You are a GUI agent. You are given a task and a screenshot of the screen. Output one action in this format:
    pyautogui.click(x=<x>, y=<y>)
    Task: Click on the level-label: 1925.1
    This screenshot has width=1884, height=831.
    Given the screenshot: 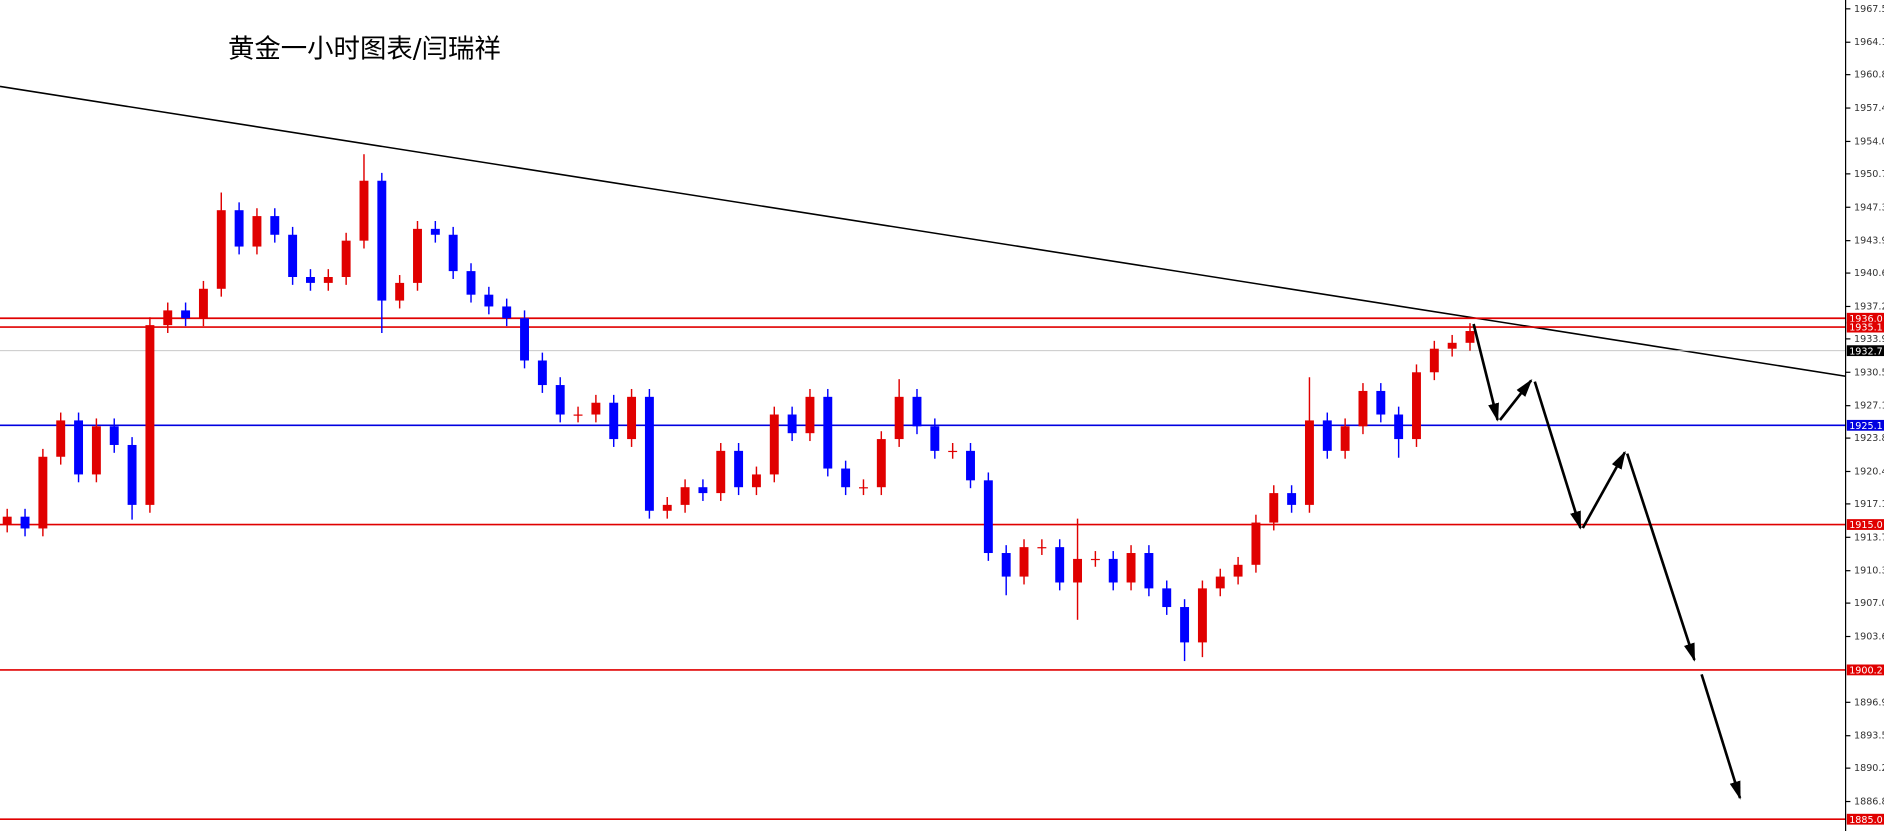 What is the action you would take?
    pyautogui.click(x=1866, y=426)
    